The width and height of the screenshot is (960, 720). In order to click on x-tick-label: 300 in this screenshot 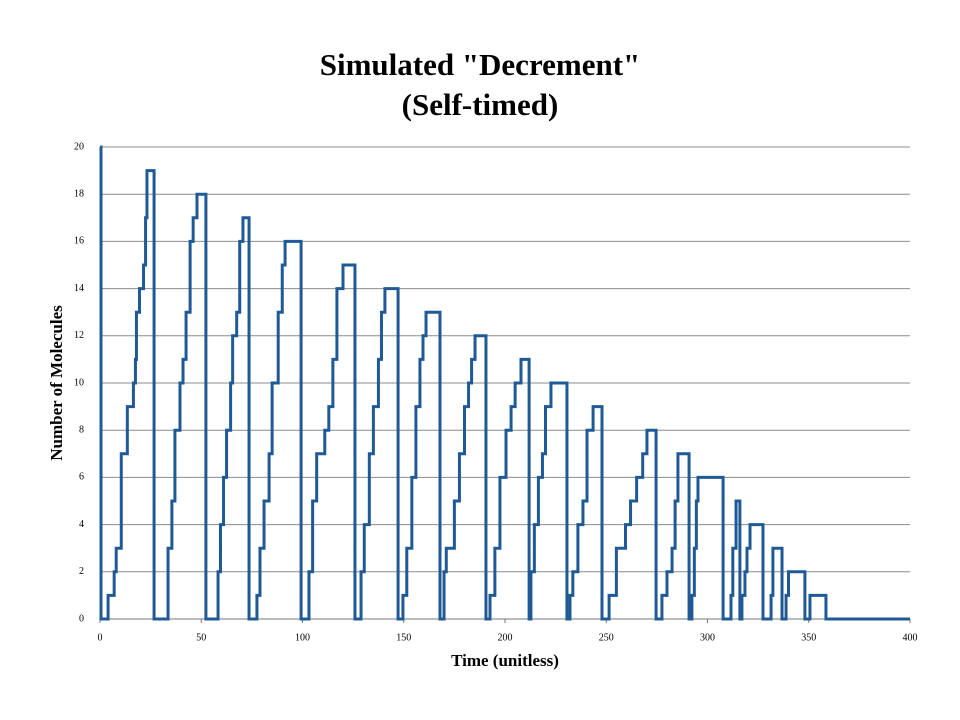, I will do `click(707, 637)`.